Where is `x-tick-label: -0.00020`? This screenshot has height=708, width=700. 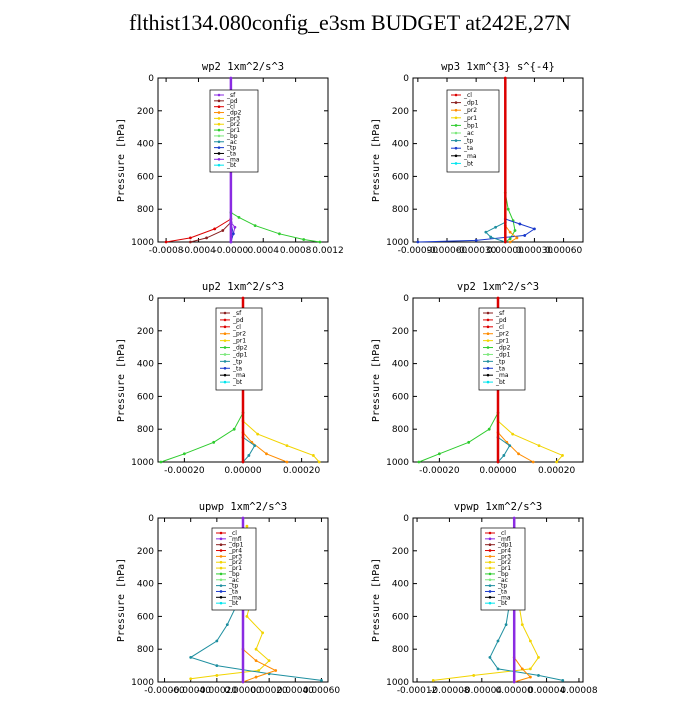 x-tick-label: -0.00020 is located at coordinates (217, 691).